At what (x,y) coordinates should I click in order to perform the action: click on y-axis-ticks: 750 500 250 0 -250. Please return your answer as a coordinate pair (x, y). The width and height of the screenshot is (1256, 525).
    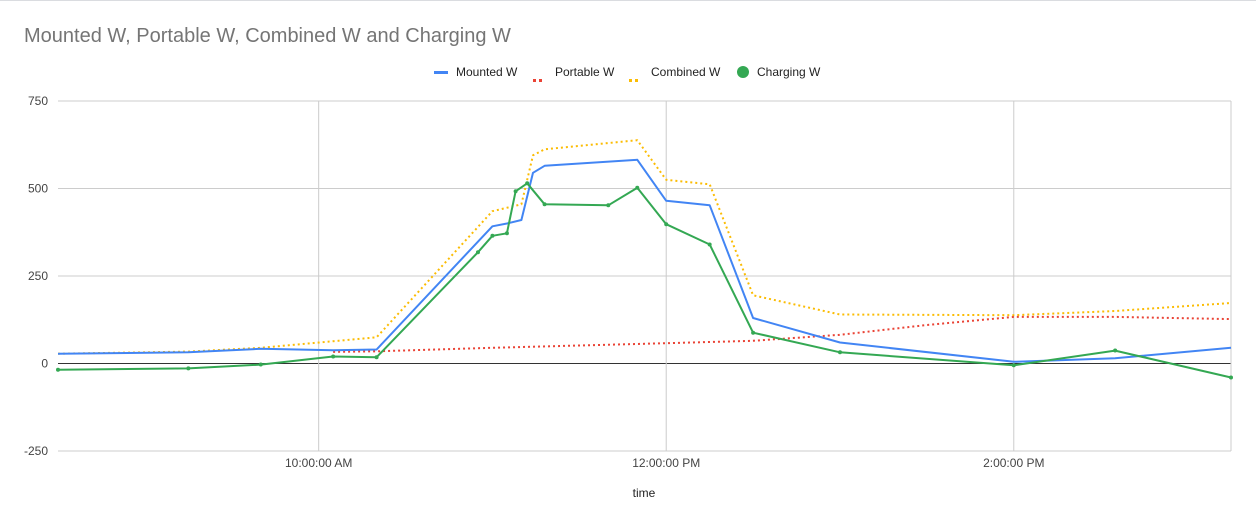
    Looking at the image, I should click on (36, 276).